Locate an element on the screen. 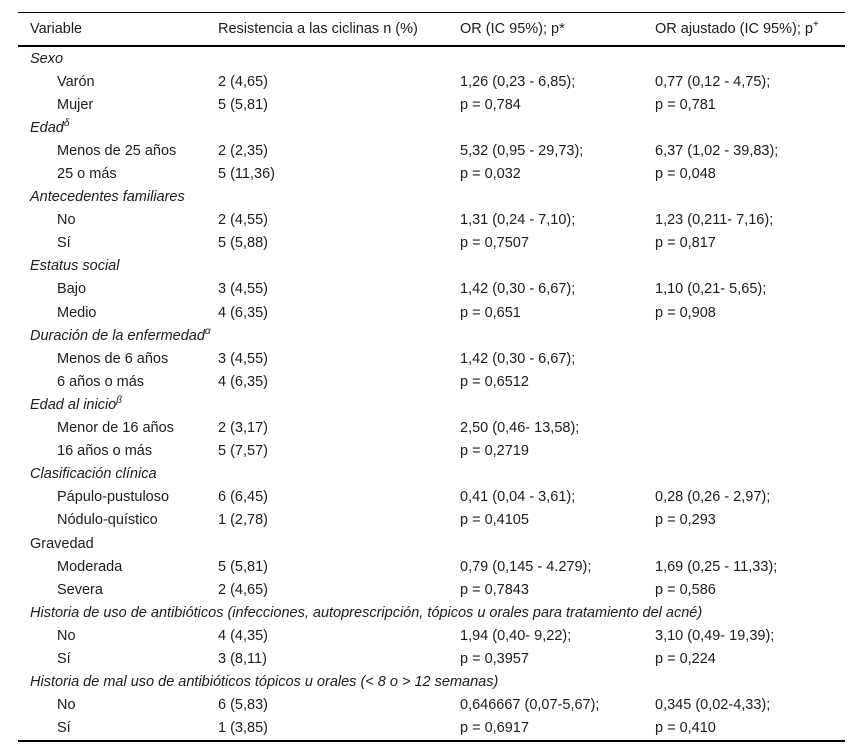 This screenshot has height=752, width=861. section-label: Estatus social is located at coordinates (75, 266).